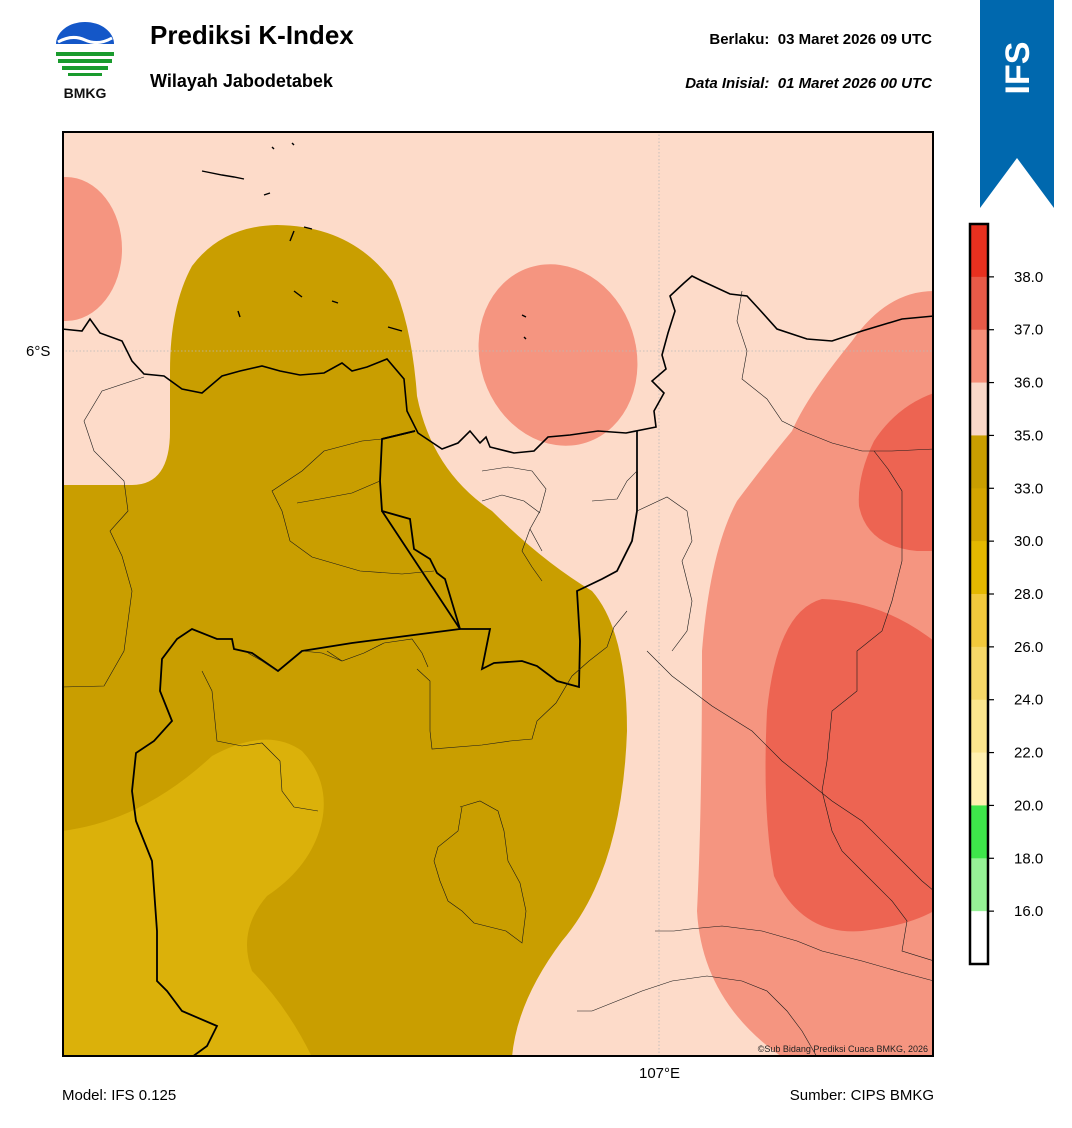 The width and height of the screenshot is (1072, 1128). I want to click on init-time-value: 01 Maret 2026 00 UTC, so click(854, 83).